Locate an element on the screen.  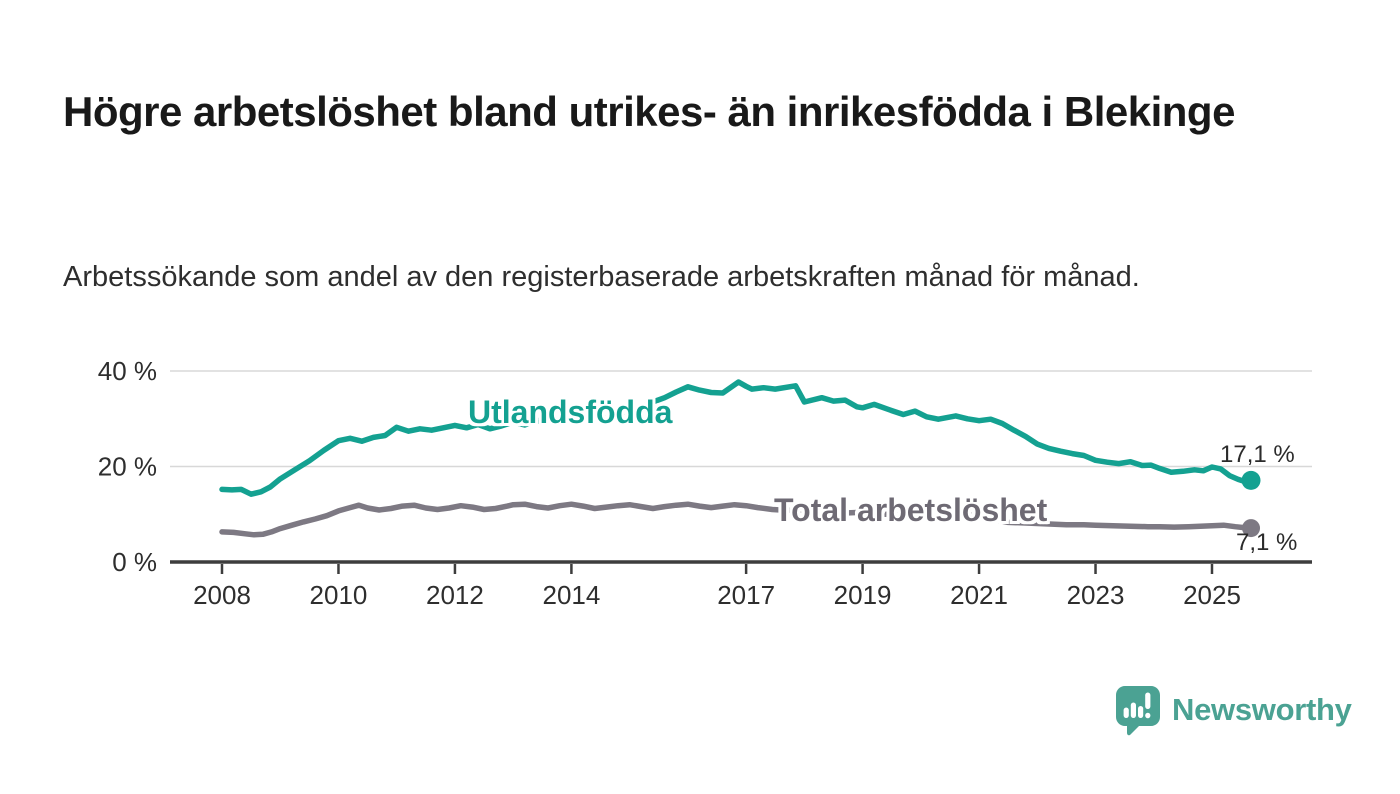
x-tick-label-2008: 2008 is located at coordinates (222, 595).